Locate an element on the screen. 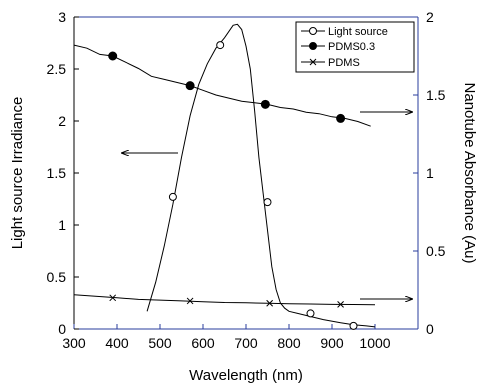  y-axis-right-label: Nanotube Absorbance (Au) is located at coordinates (469, 173).